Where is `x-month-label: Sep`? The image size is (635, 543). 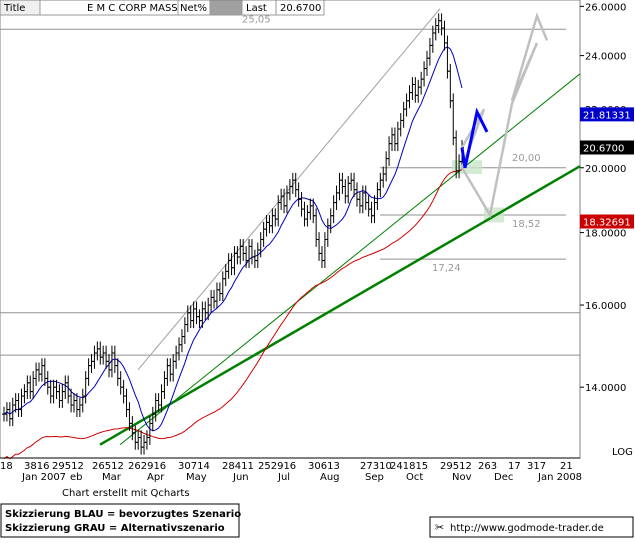
x-month-label: Sep is located at coordinates (374, 477).